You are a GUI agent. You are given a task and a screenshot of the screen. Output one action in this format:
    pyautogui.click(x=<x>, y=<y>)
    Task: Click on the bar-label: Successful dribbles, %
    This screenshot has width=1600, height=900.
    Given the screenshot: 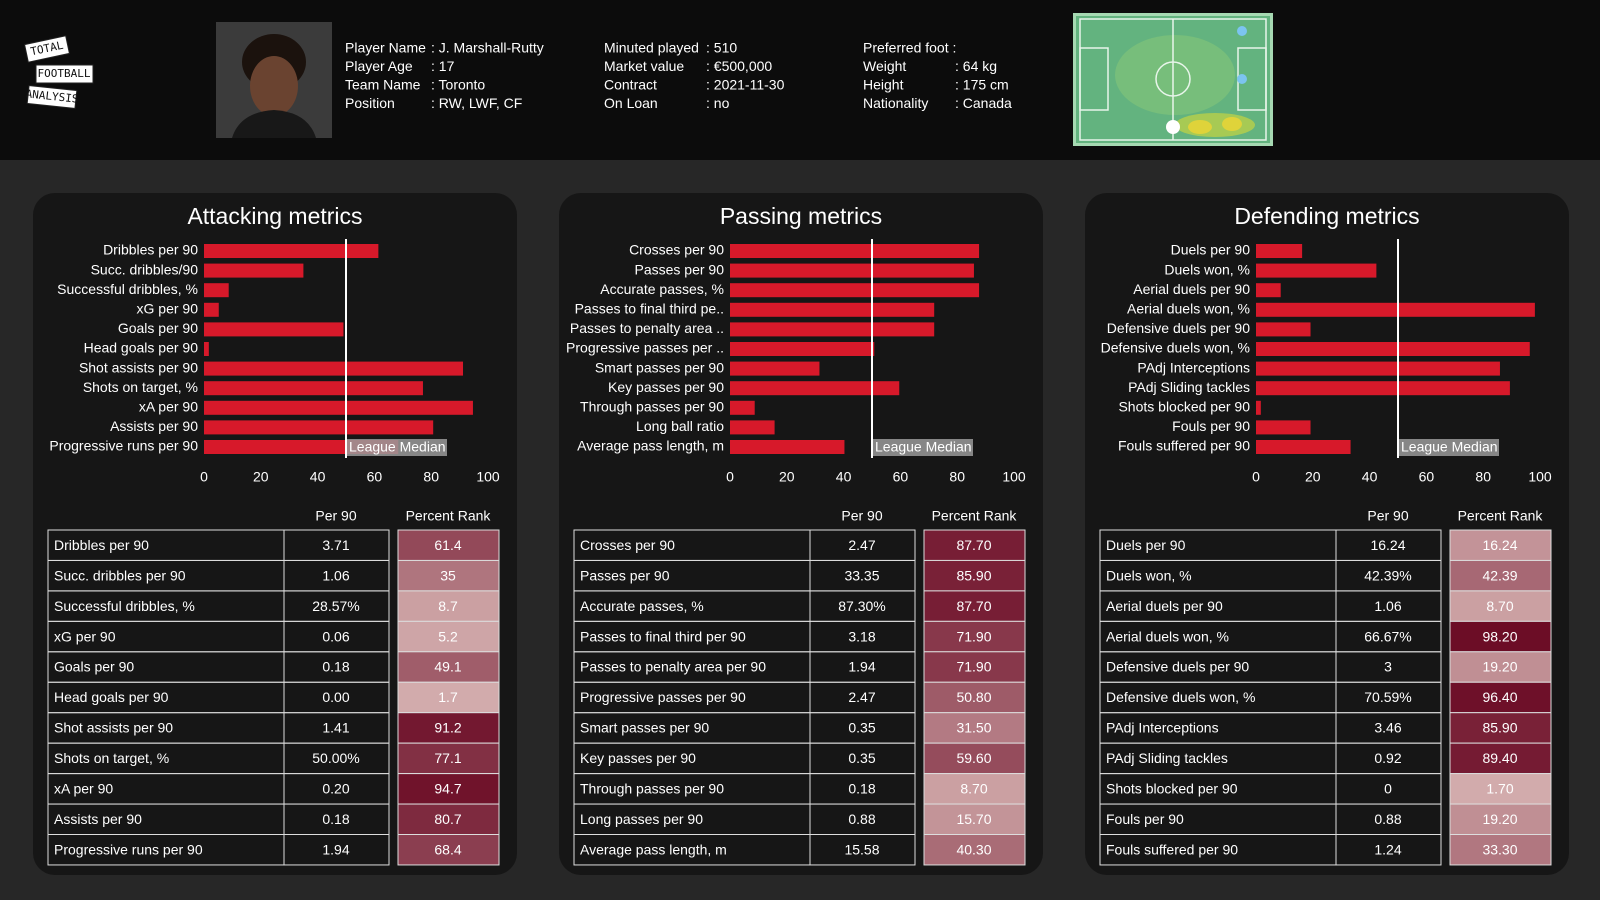 What is the action you would take?
    pyautogui.click(x=127, y=289)
    